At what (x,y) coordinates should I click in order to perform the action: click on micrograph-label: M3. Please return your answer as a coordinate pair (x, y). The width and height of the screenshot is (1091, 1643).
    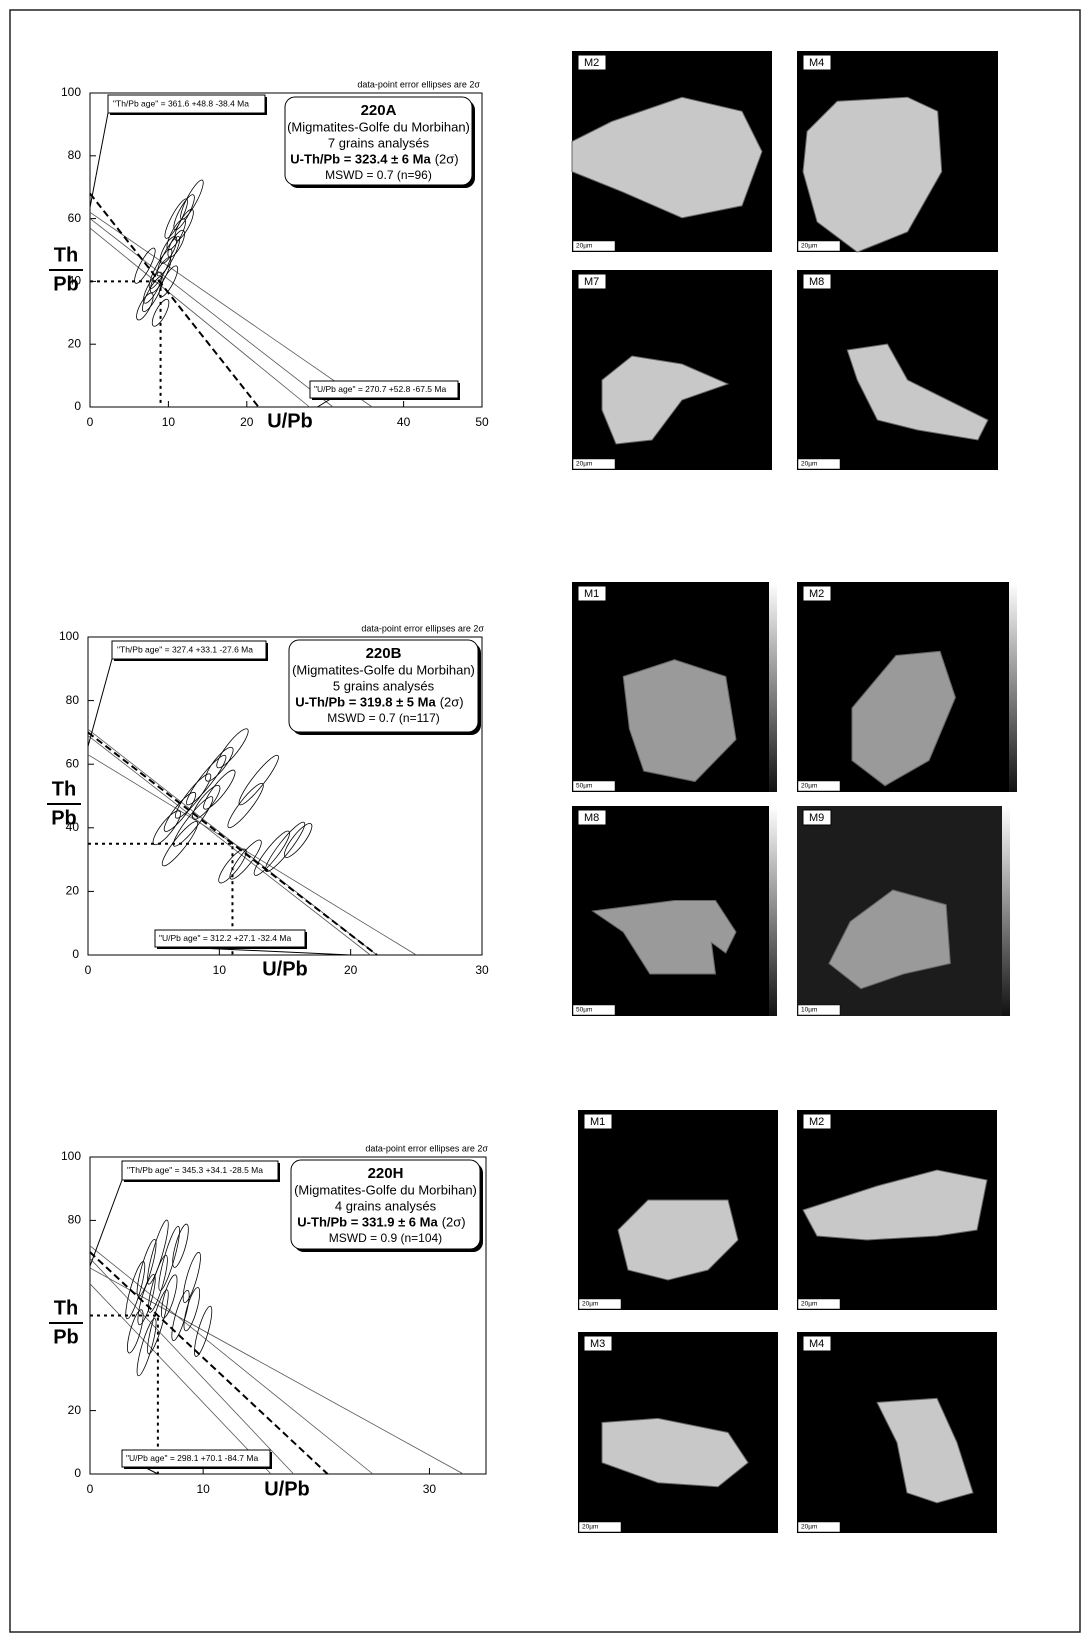
    Looking at the image, I should click on (597, 1344).